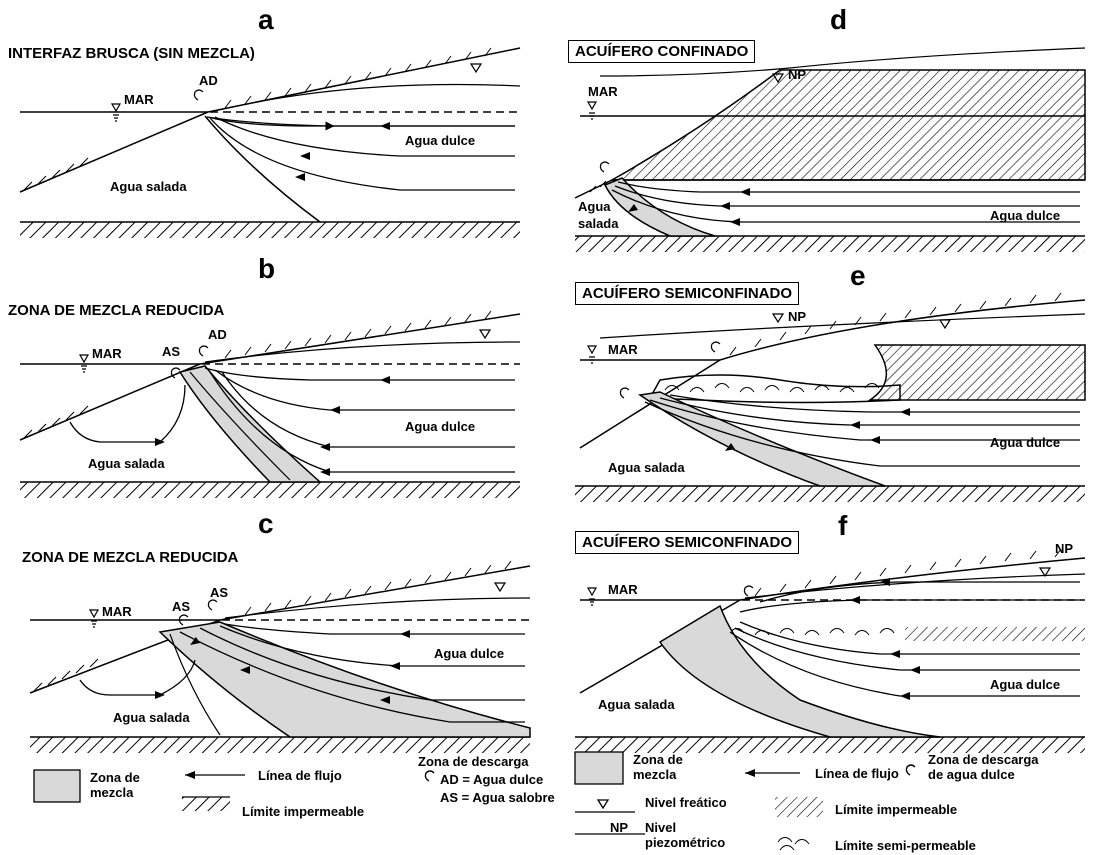  Describe the element at coordinates (117, 611) in the screenshot. I see `sea-label-c: MAR` at that location.